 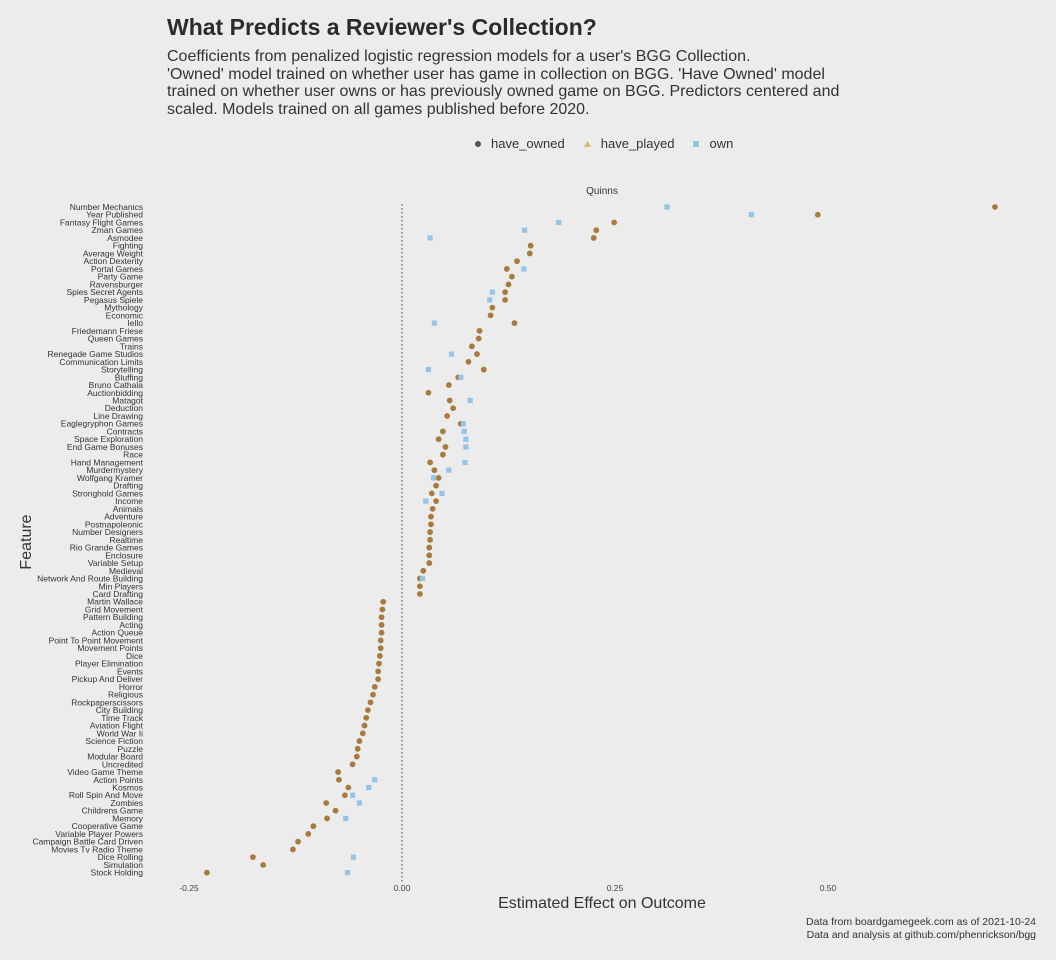 What do you see at coordinates (478, 143) in the screenshot?
I see `circle-icon` at bounding box center [478, 143].